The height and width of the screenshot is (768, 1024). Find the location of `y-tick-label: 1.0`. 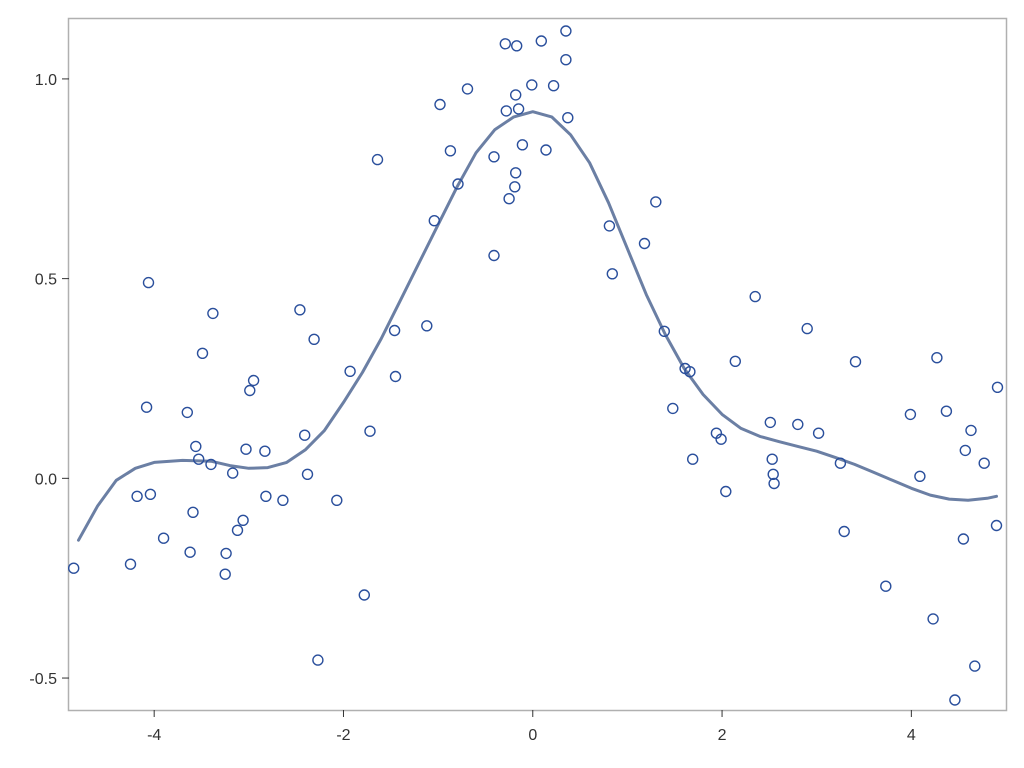

y-tick-label: 1.0 is located at coordinates (46, 80).